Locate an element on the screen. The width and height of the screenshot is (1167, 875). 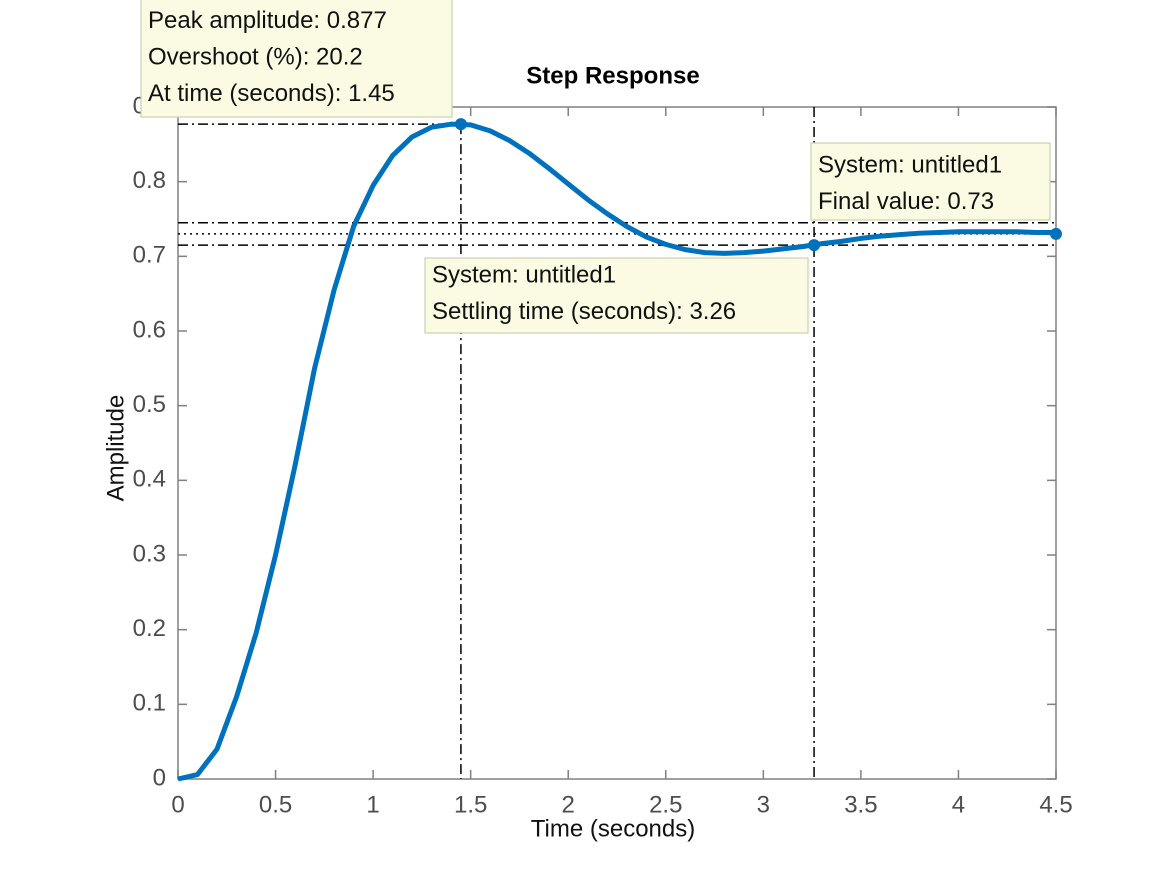
x-tick-label: 2.5 is located at coordinates (665, 804).